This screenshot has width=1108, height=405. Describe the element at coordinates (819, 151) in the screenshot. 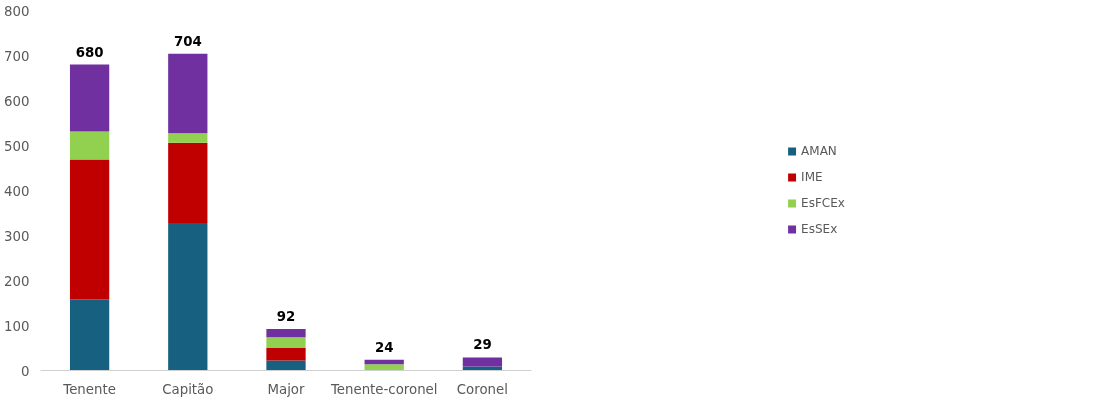

I see `legend-label: AMAN` at that location.